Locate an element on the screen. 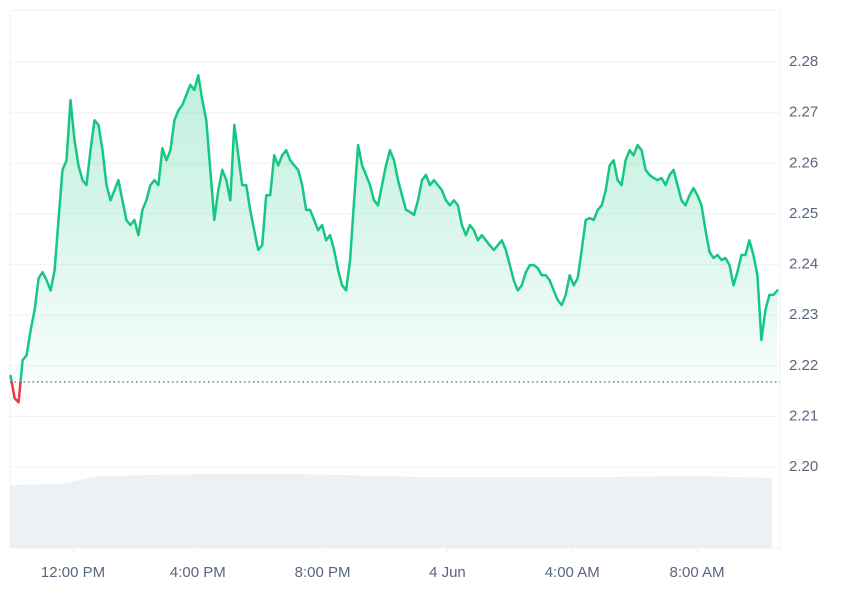 This screenshot has width=844, height=602. x-tick-label: 4:00 AM is located at coordinates (572, 572).